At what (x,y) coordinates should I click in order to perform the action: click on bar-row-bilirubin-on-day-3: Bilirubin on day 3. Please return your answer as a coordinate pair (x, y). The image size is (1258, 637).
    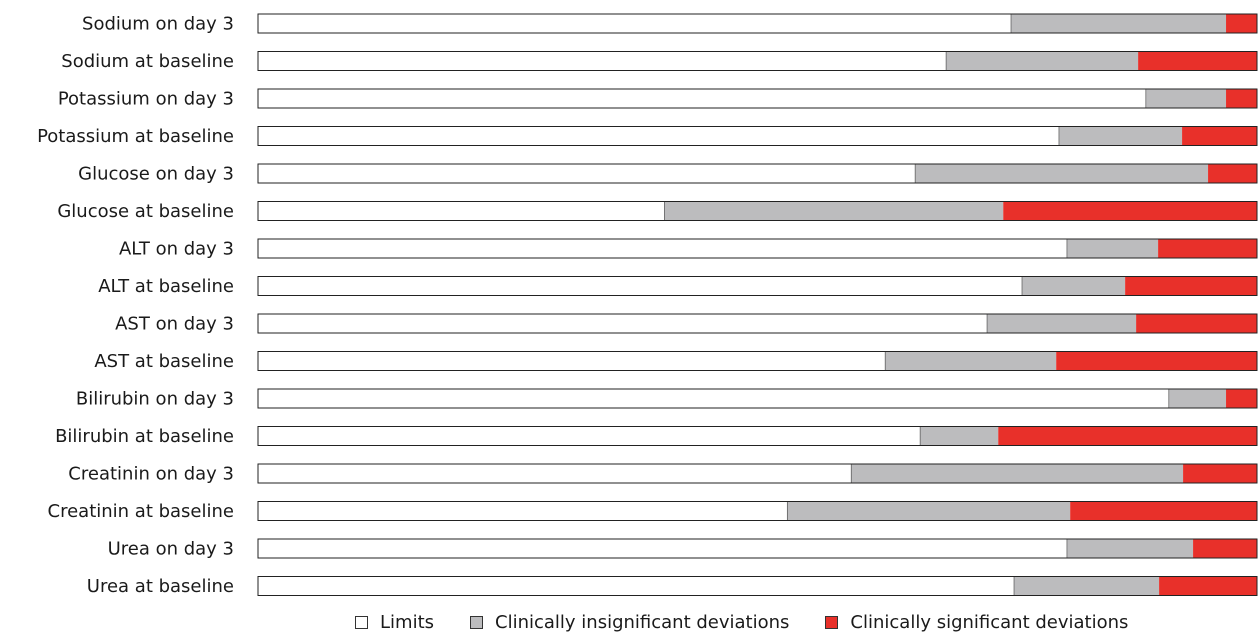
    Looking at the image, I should click on (667, 399).